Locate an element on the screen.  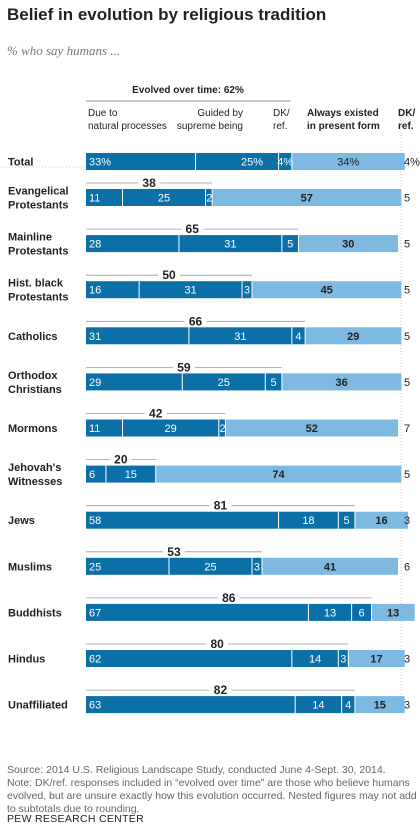
subtotal-value: 86 is located at coordinates (229, 598).